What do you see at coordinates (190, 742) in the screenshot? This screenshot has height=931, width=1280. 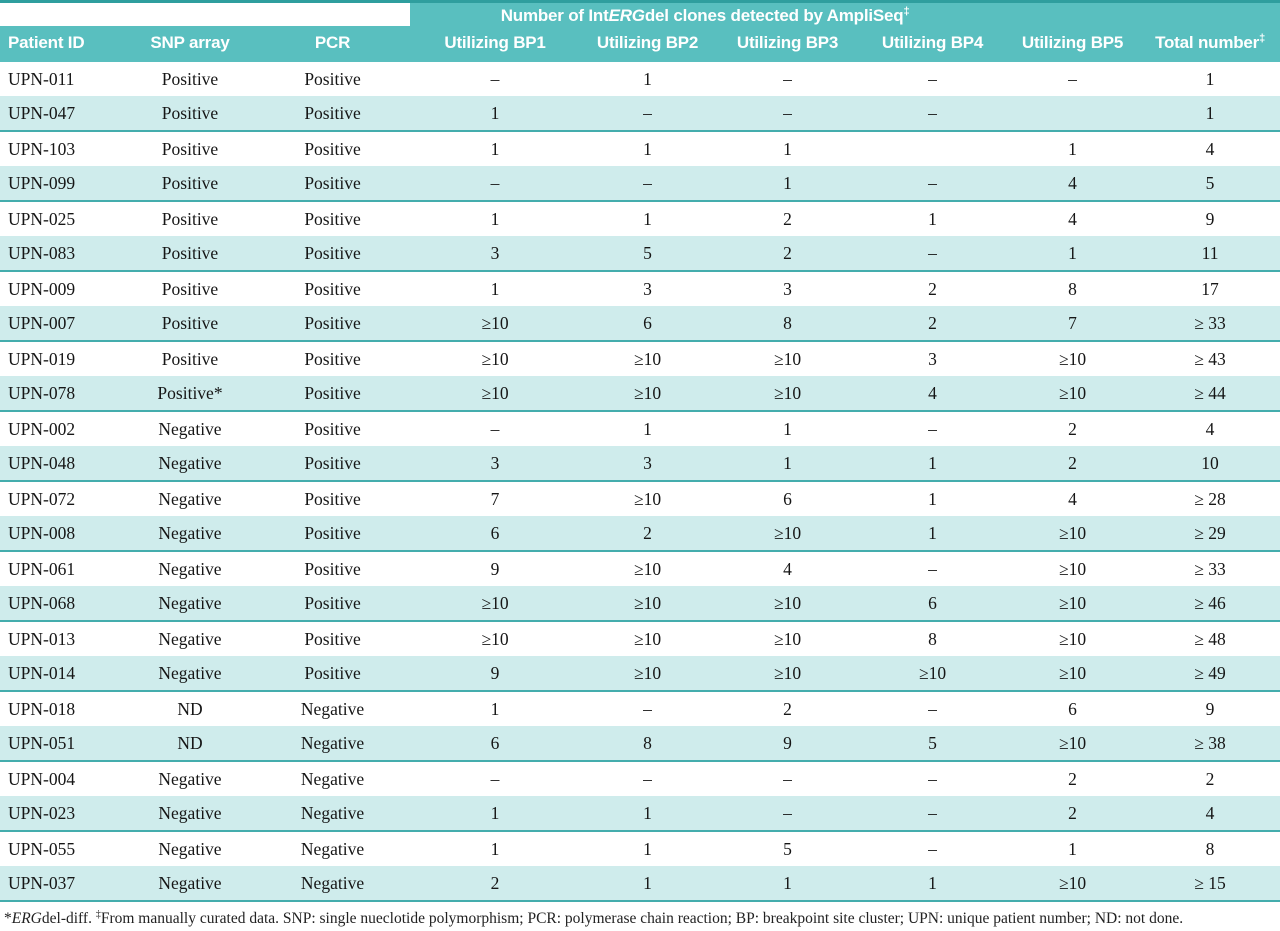 I see `value-cell: ND` at bounding box center [190, 742].